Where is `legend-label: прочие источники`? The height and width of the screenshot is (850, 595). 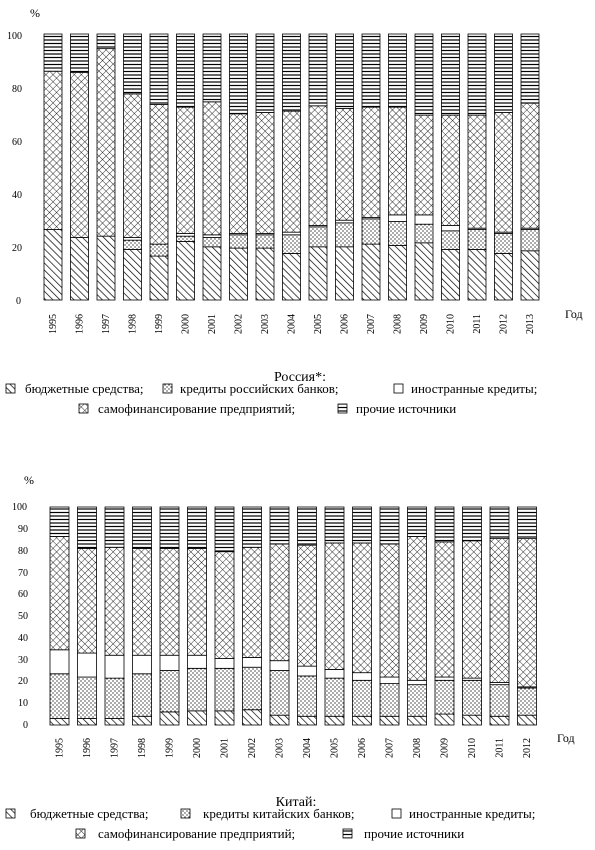 legend-label: прочие источники is located at coordinates (406, 408).